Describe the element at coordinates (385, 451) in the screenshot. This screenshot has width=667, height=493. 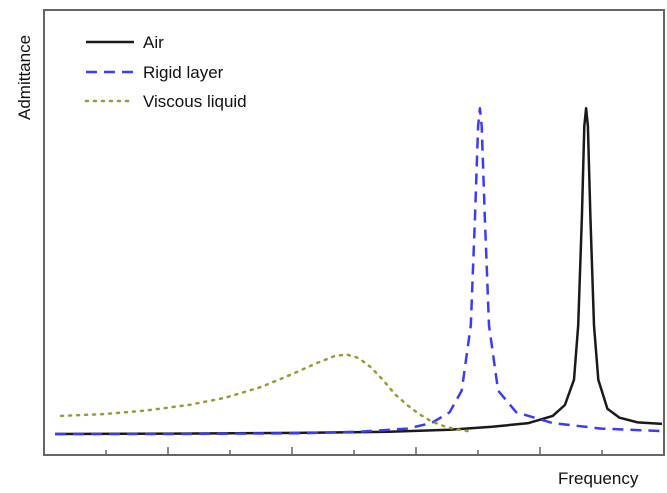
I see `x-ticks` at that location.